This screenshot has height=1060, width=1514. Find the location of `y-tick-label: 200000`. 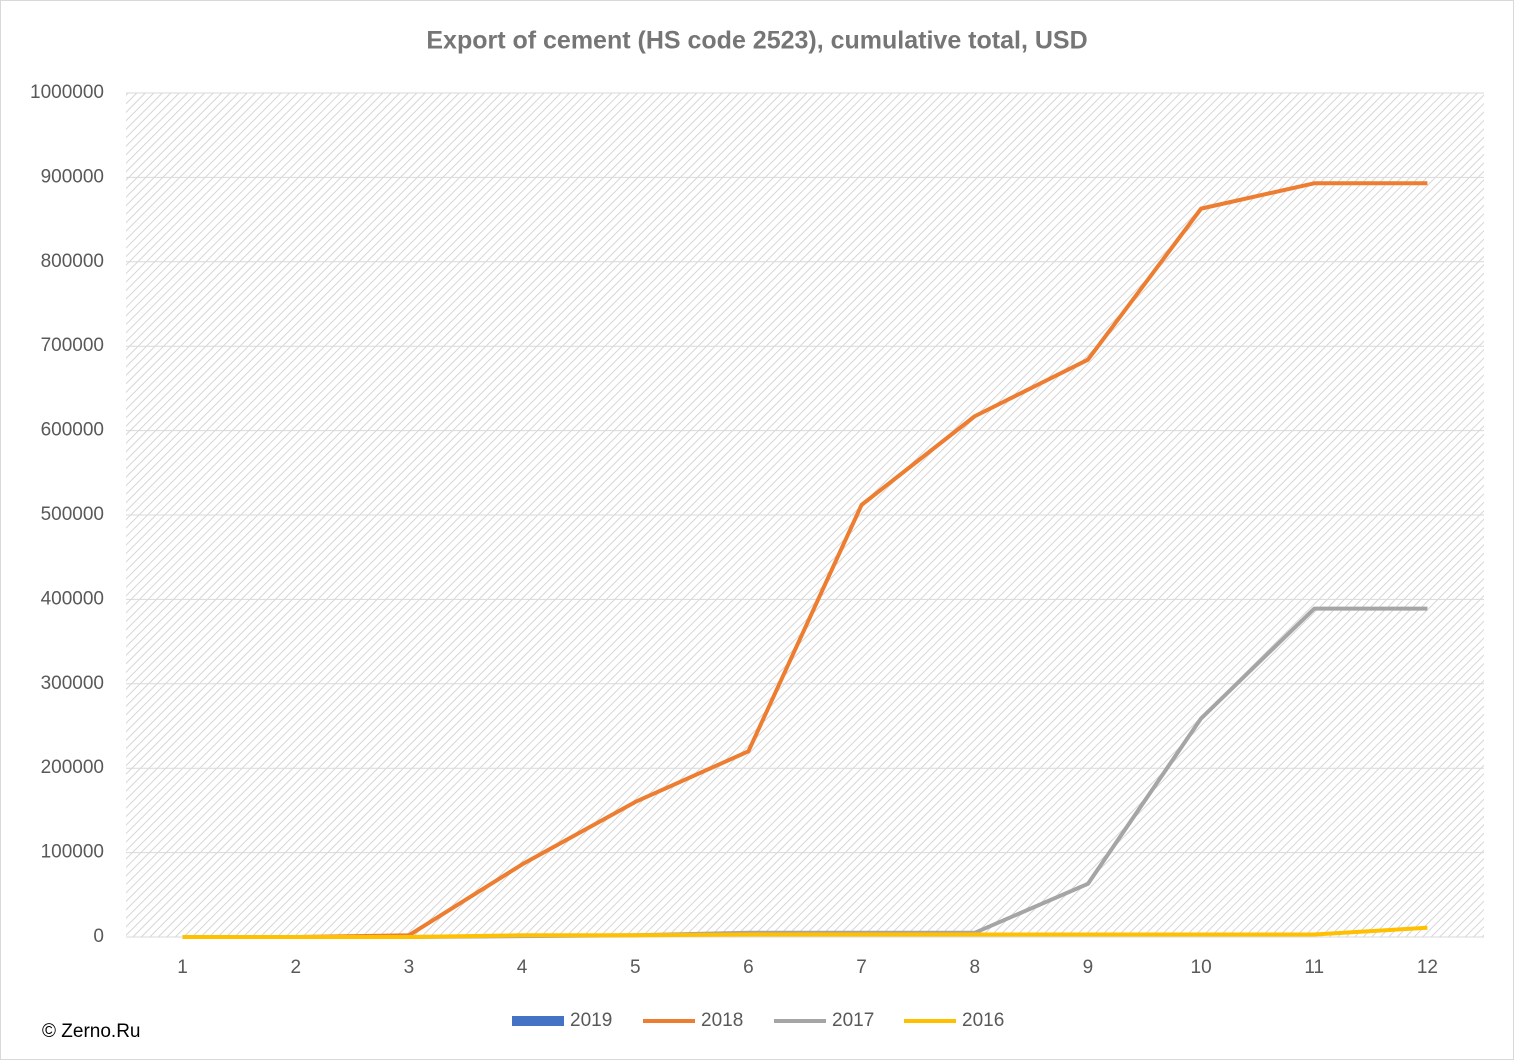

y-tick-label: 200000 is located at coordinates (72, 767).